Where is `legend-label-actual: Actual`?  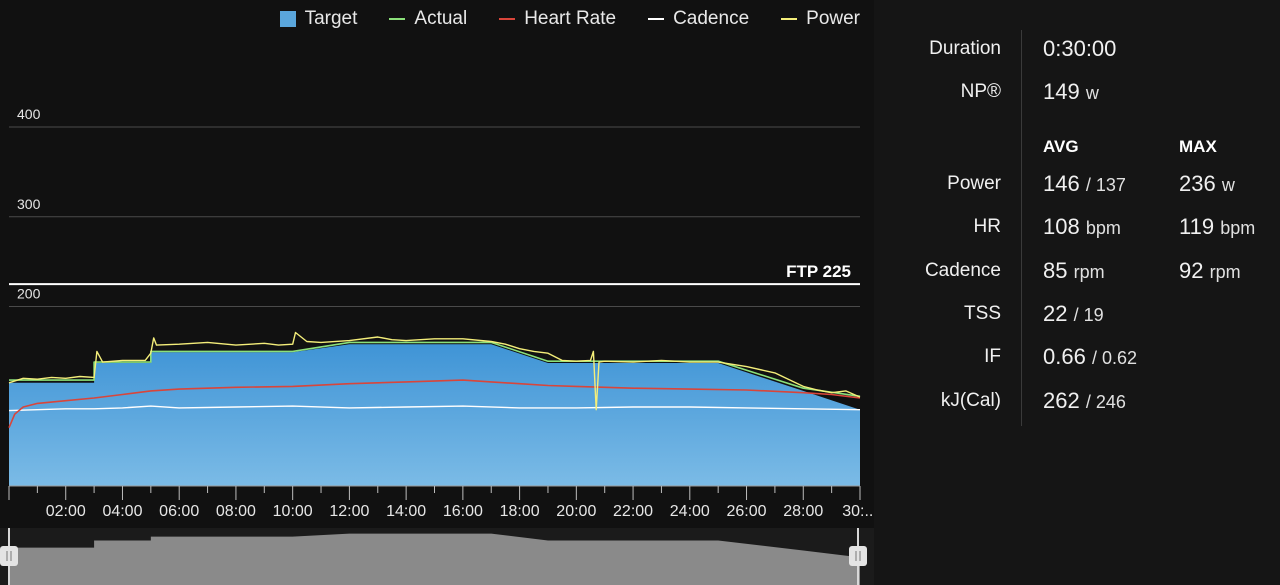
legend-label-actual: Actual is located at coordinates (441, 18).